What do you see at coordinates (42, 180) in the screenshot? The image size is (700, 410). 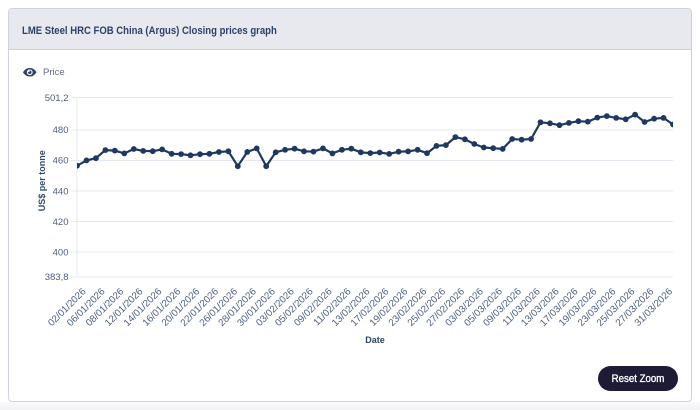 I see `svg-text: US$ per tonne` at bounding box center [42, 180].